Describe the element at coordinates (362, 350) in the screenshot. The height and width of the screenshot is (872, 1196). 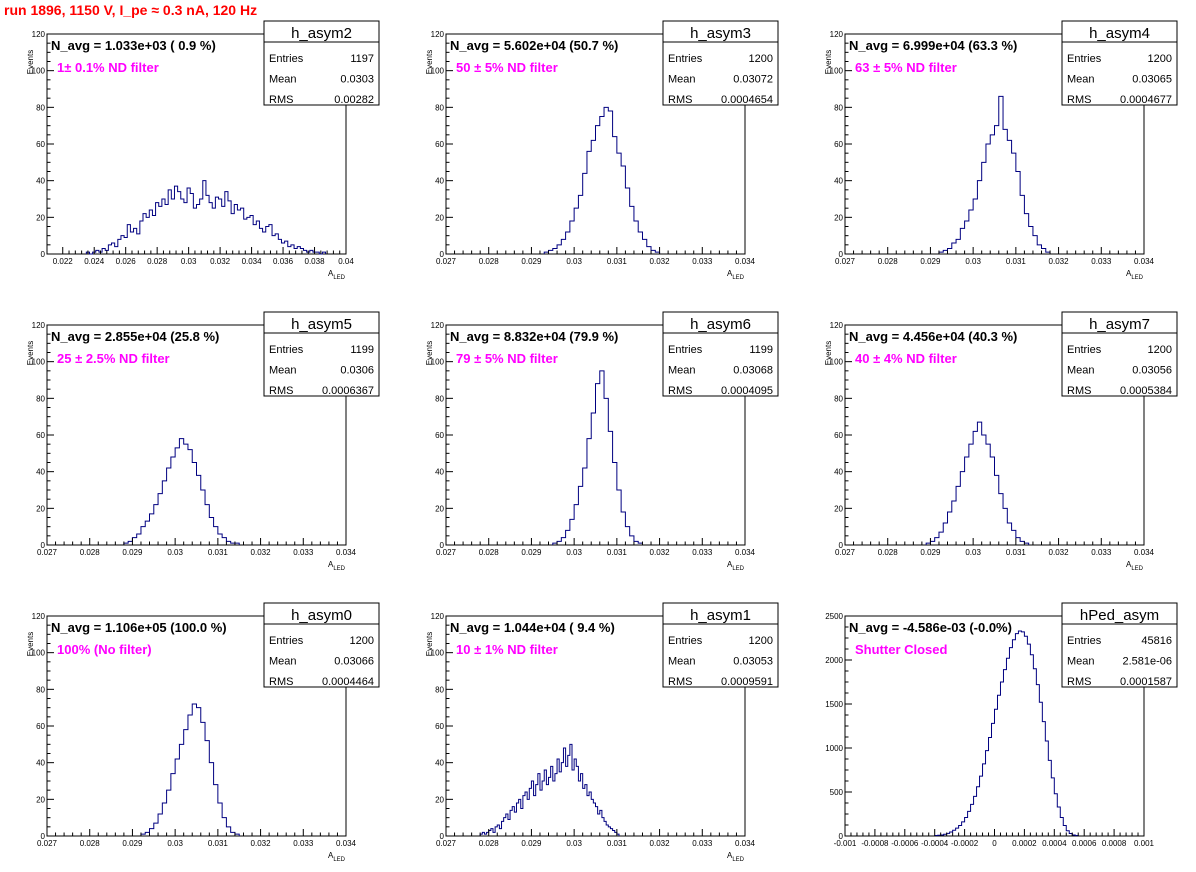
I see `stat-value: 1199` at that location.